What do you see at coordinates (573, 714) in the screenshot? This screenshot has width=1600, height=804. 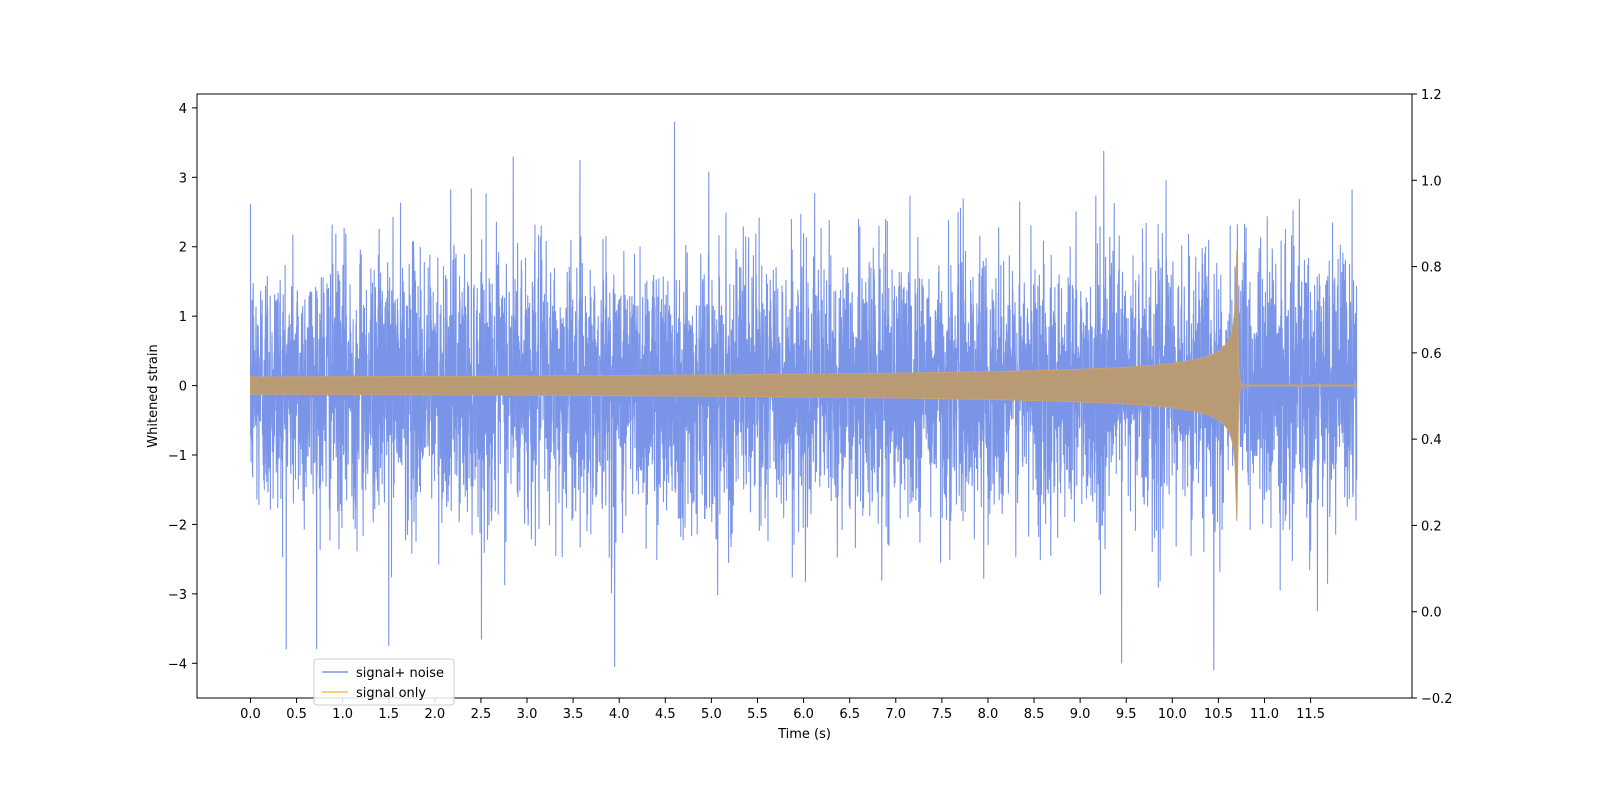 I see `x-tick-label: 3.5` at bounding box center [573, 714].